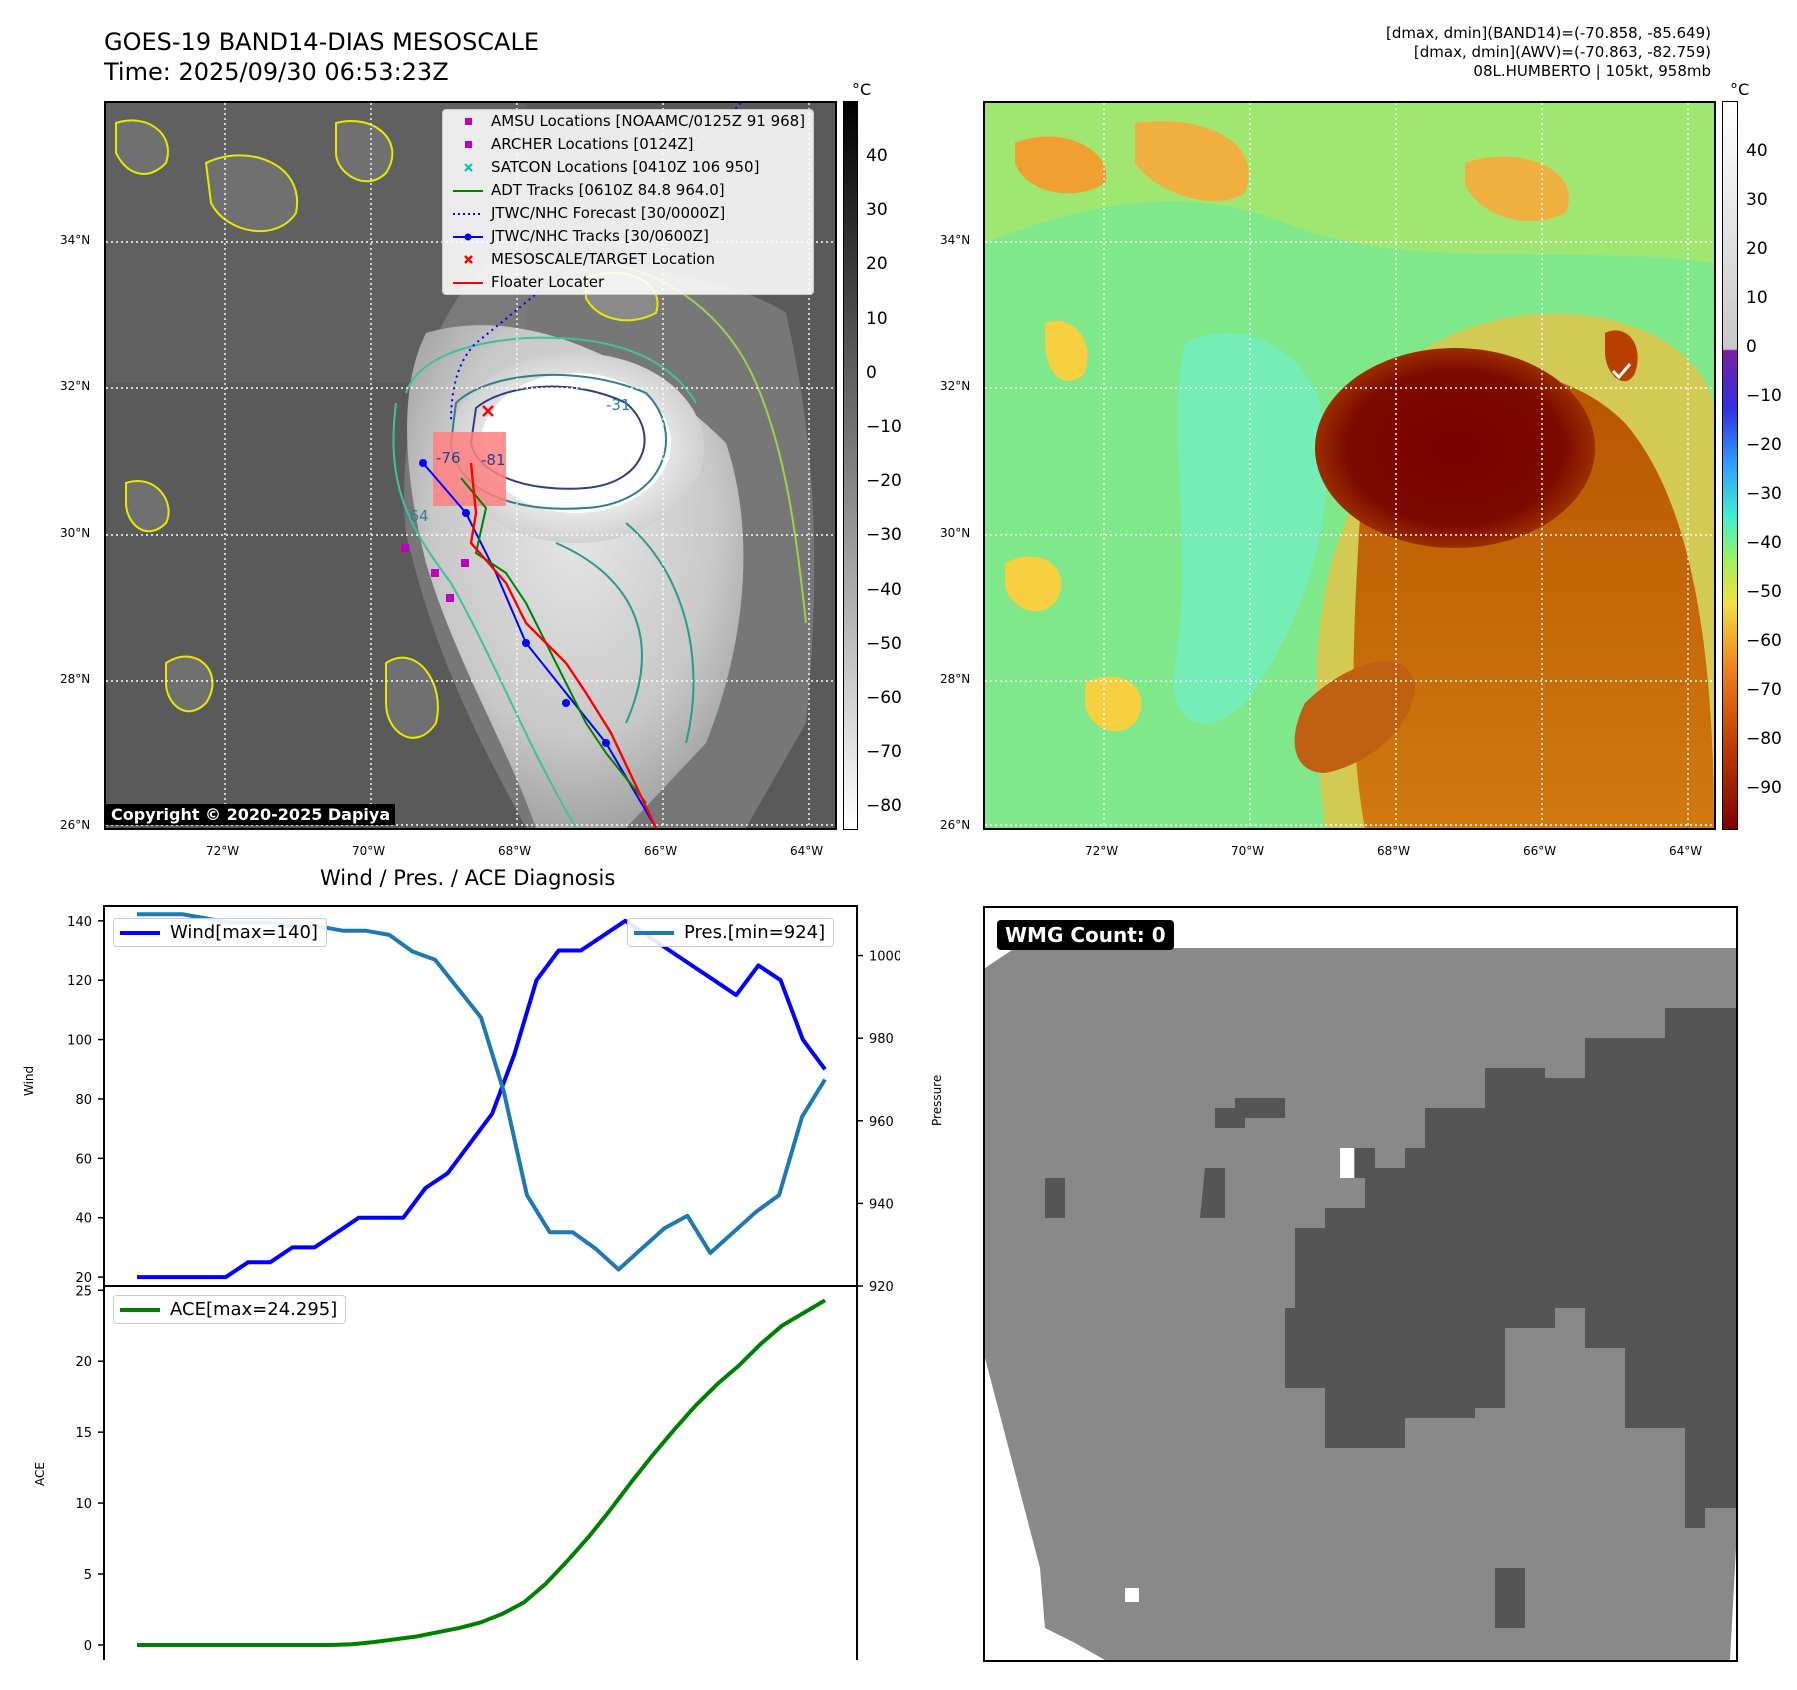  What do you see at coordinates (618, 405) in the screenshot?
I see `contour-label-31: -31` at bounding box center [618, 405].